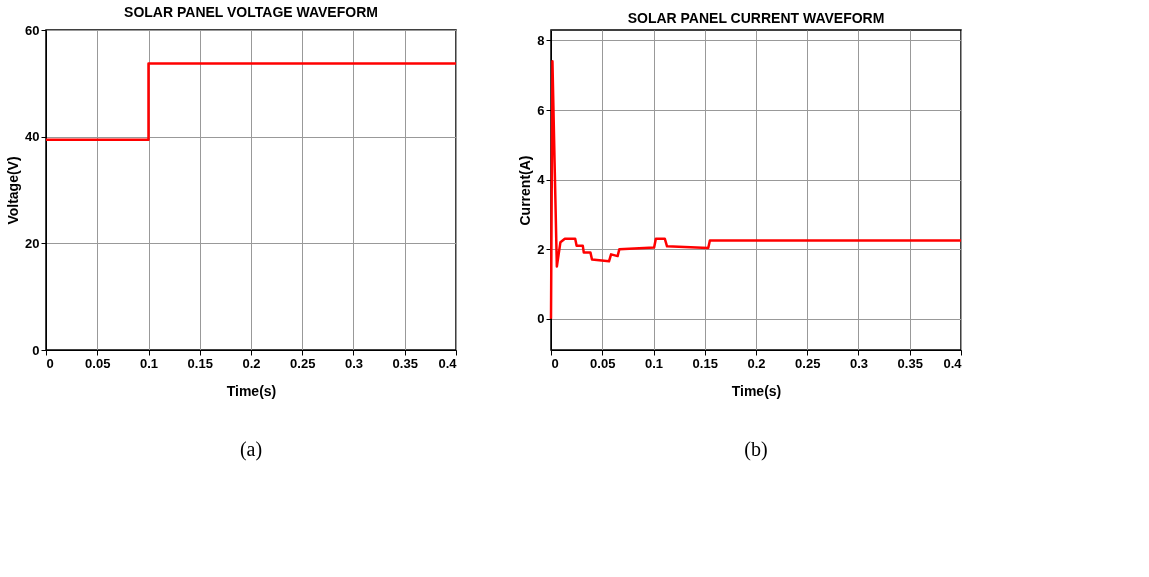 Image resolution: width=1149 pixels, height=577 pixels. Describe the element at coordinates (525, 190) in the screenshot. I see `y-axis-title: Current(A)` at that location.